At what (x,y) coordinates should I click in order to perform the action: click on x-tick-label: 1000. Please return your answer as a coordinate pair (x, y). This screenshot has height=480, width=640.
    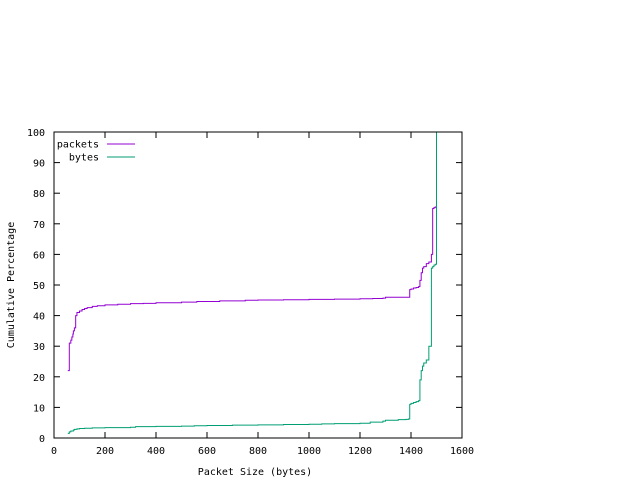
    Looking at the image, I should click on (309, 451).